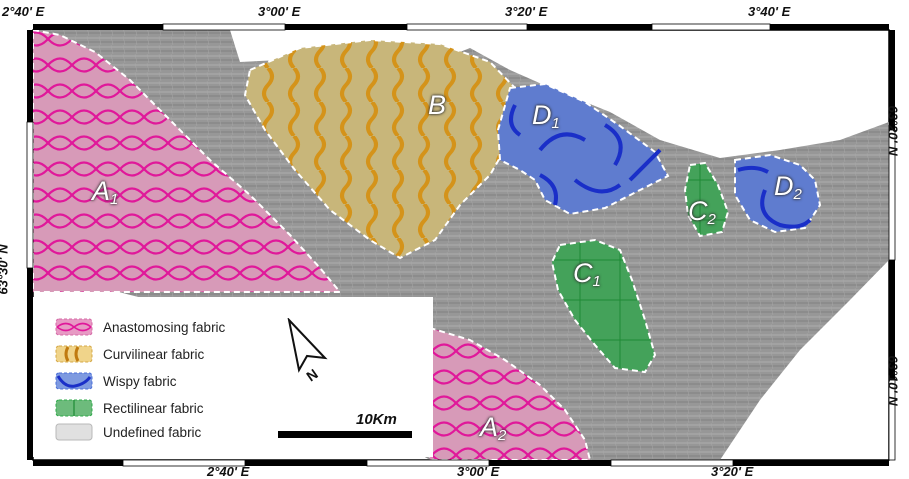  What do you see at coordinates (437, 105) in the screenshot?
I see `zone-b-label: B` at bounding box center [437, 105].